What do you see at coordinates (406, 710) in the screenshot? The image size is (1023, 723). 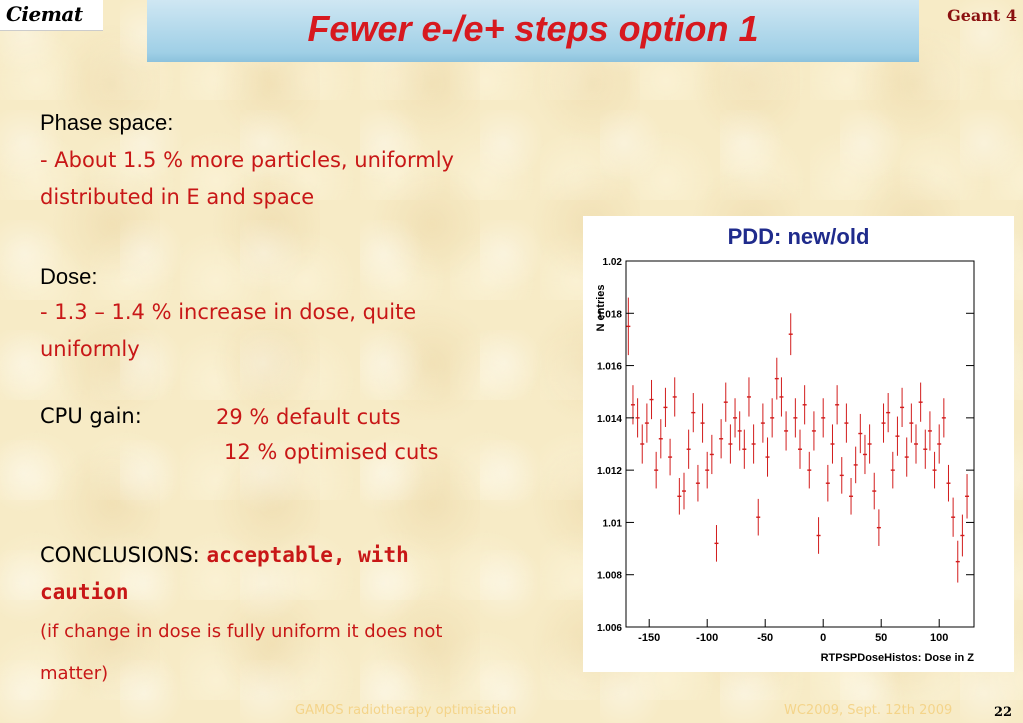 I see `footer-left: GAMOS radiotherapy optimisation` at bounding box center [406, 710].